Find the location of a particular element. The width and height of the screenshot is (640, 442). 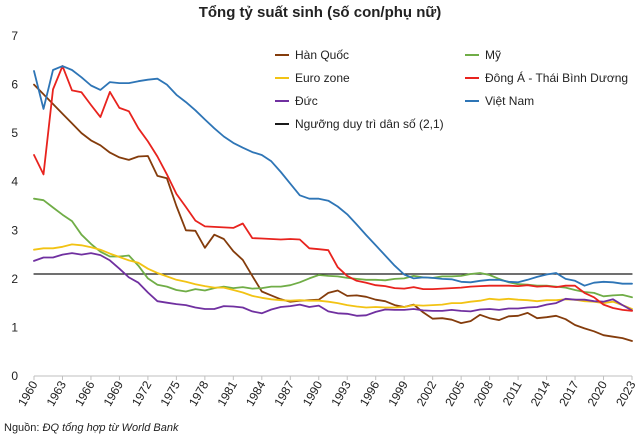

source-note: Nguồn: ĐQ tổng hợp từ World Bank is located at coordinates (91, 428).